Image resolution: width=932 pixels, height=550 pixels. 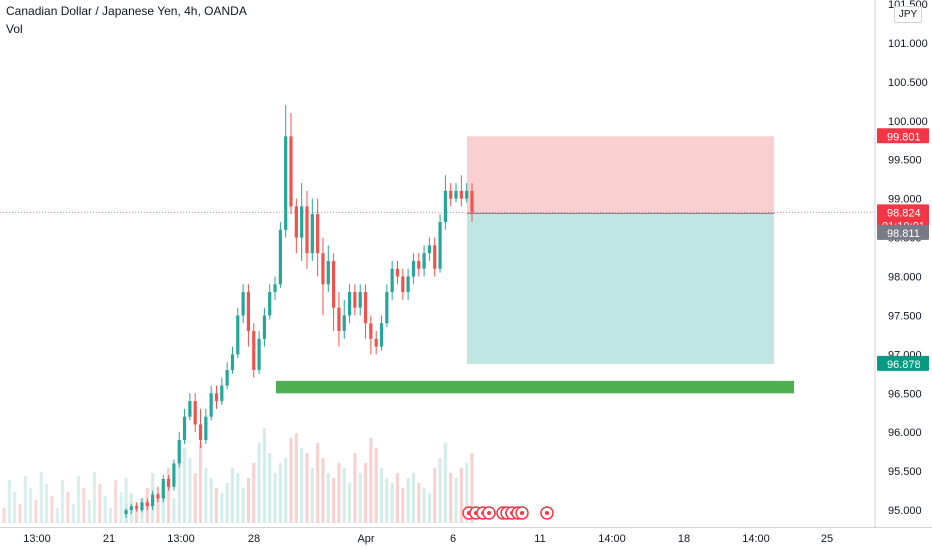 I want to click on take-profit-tag-label: 96.878, so click(x=904, y=365).